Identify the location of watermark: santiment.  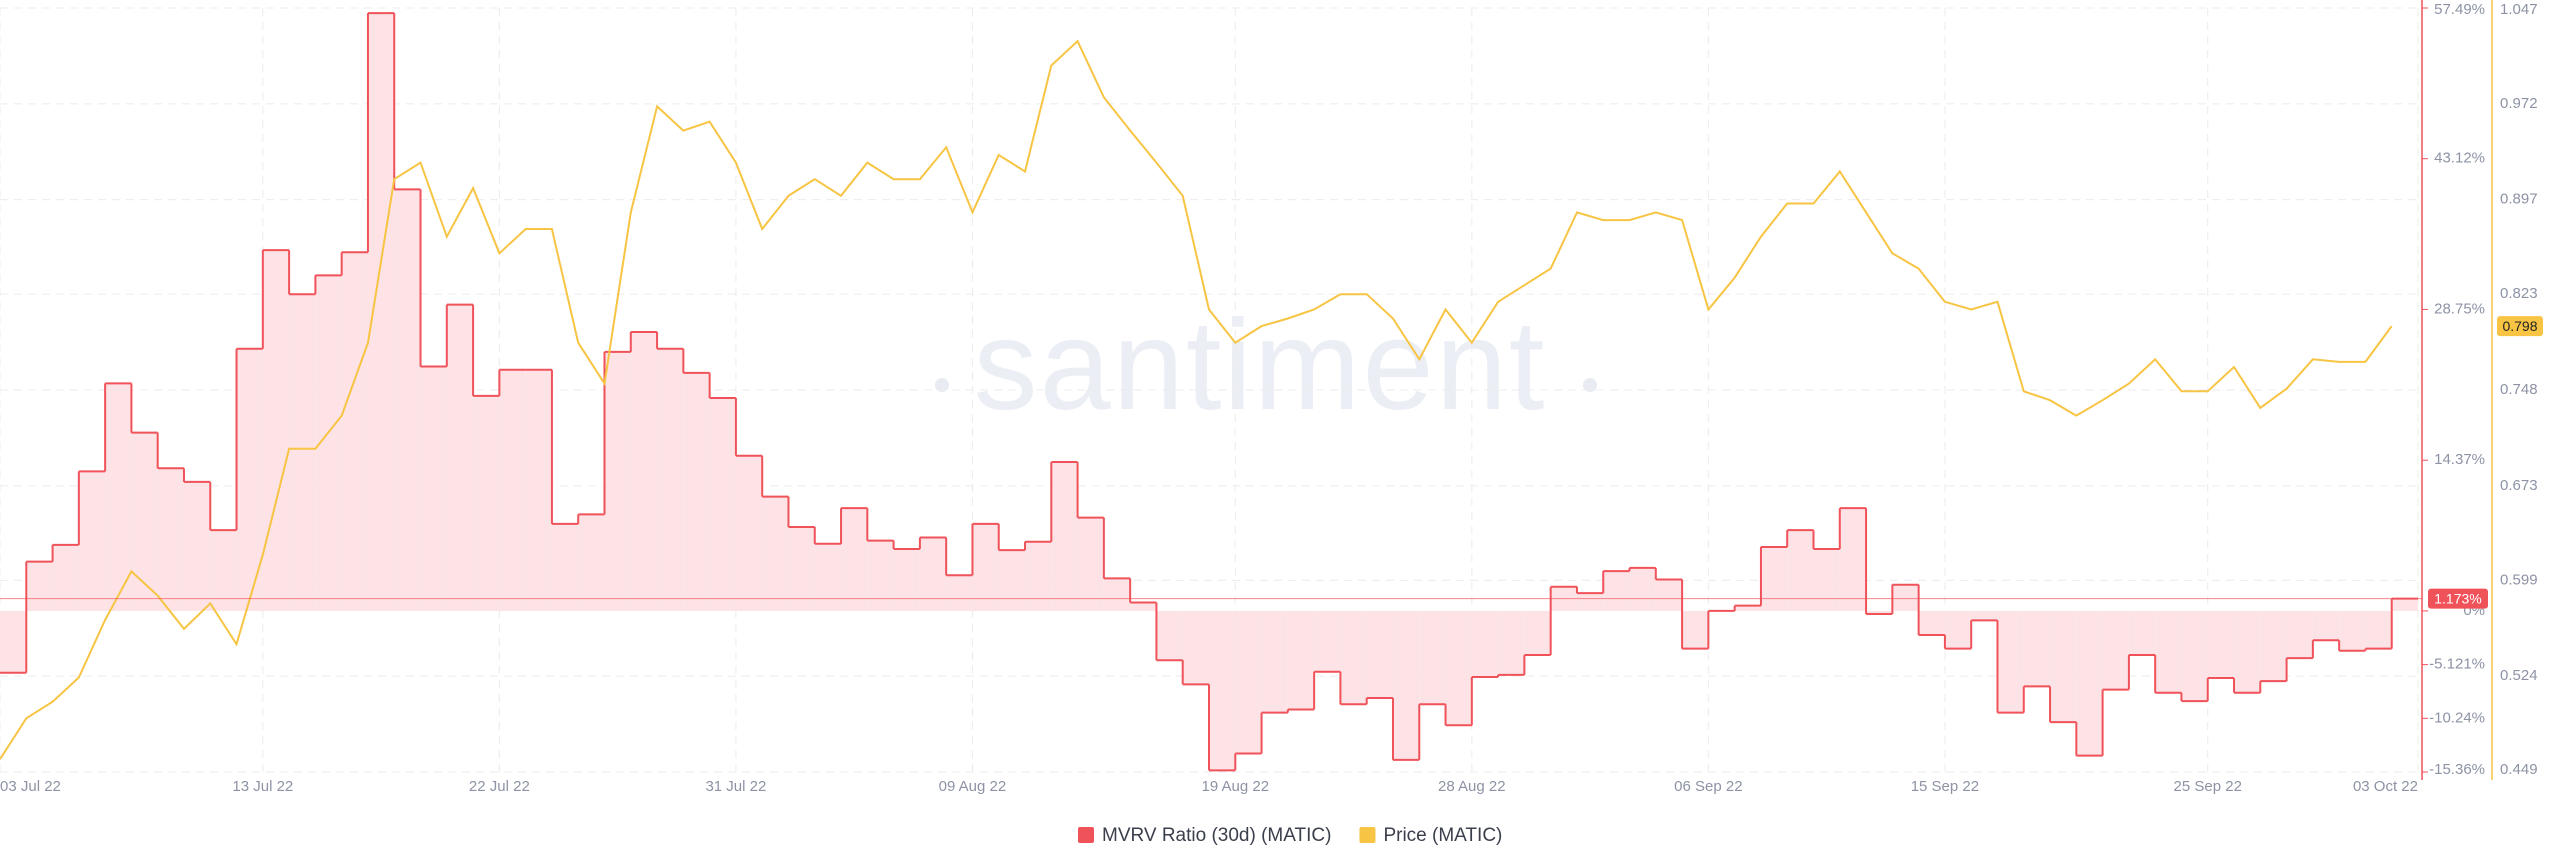
(1266, 365).